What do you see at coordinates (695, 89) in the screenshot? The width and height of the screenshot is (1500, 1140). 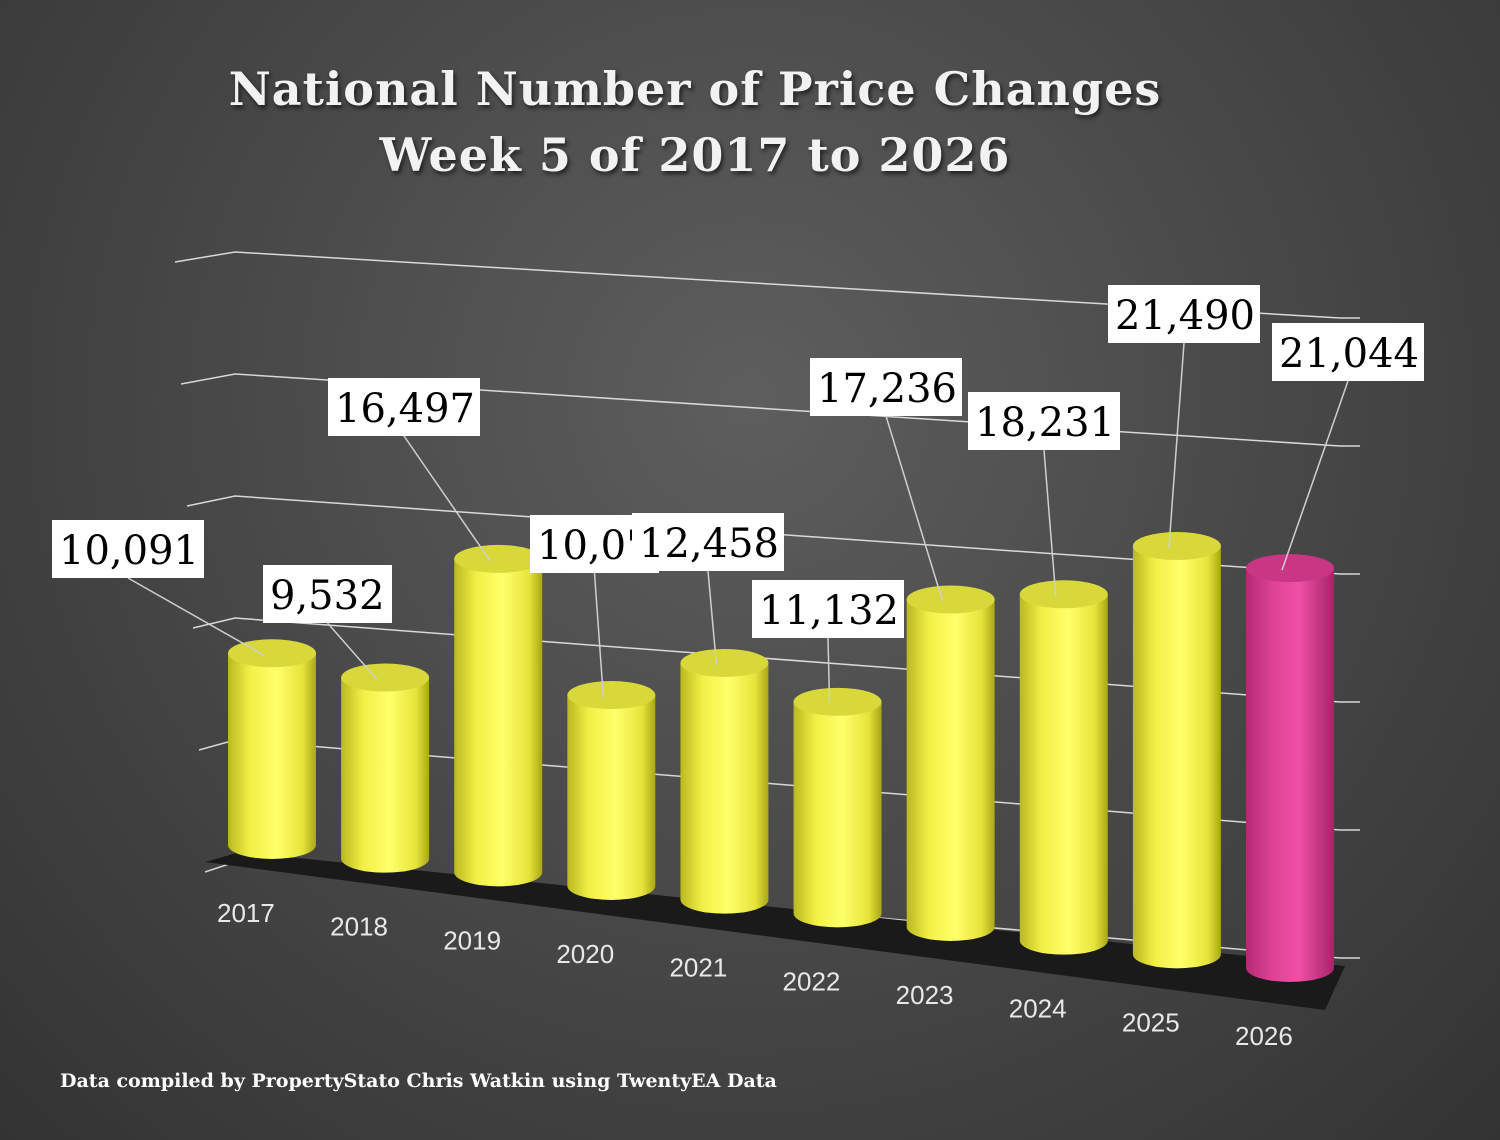 I see `chart-title: National Number of Price Changes` at bounding box center [695, 89].